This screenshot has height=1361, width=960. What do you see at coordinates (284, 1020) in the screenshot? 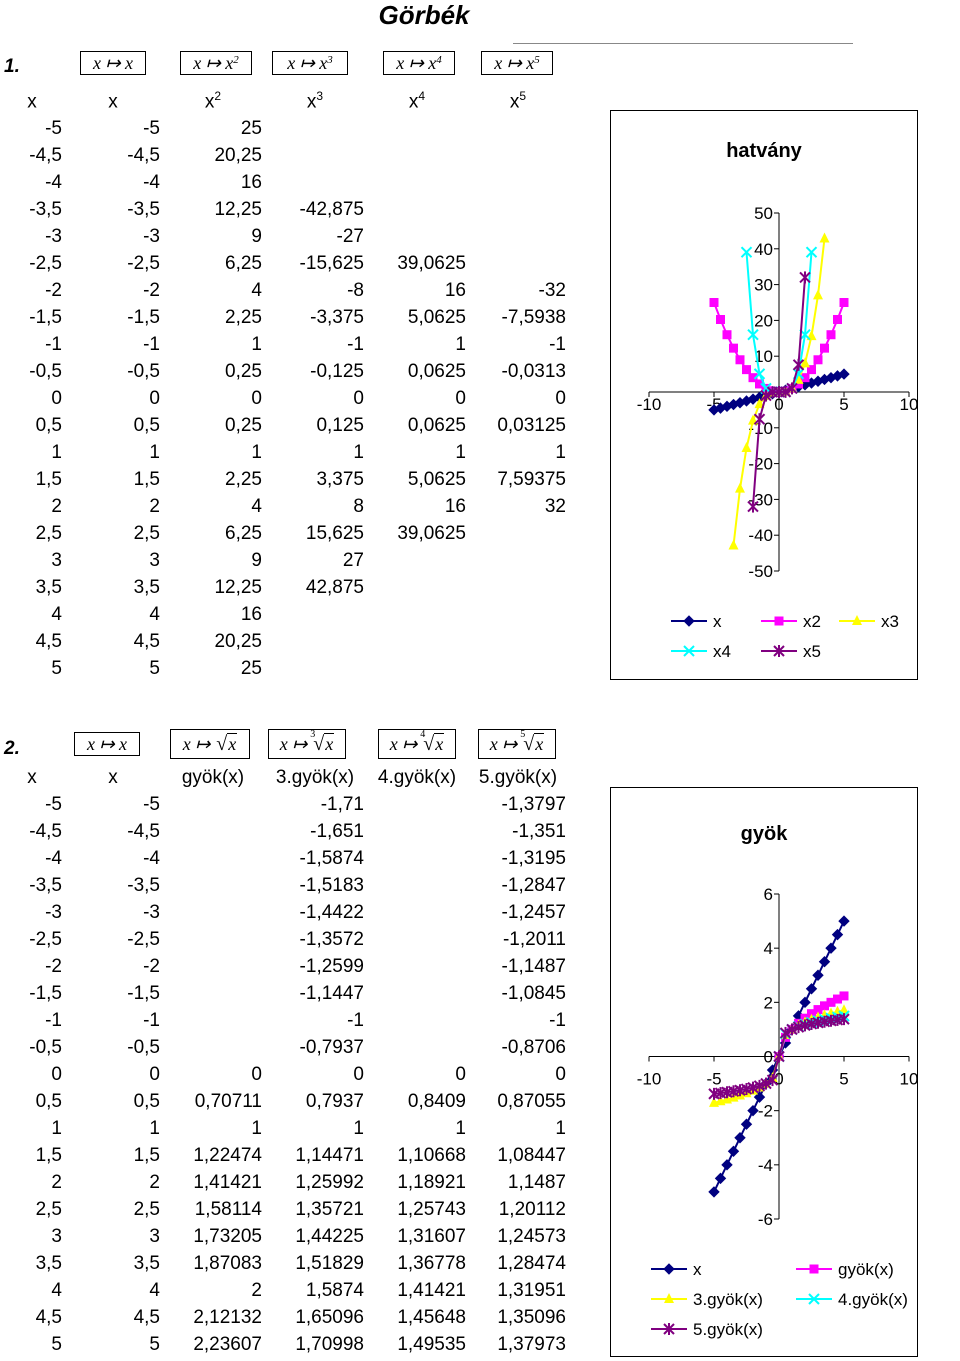
I see `table-row: -1 -1 -1 -1` at bounding box center [284, 1020].